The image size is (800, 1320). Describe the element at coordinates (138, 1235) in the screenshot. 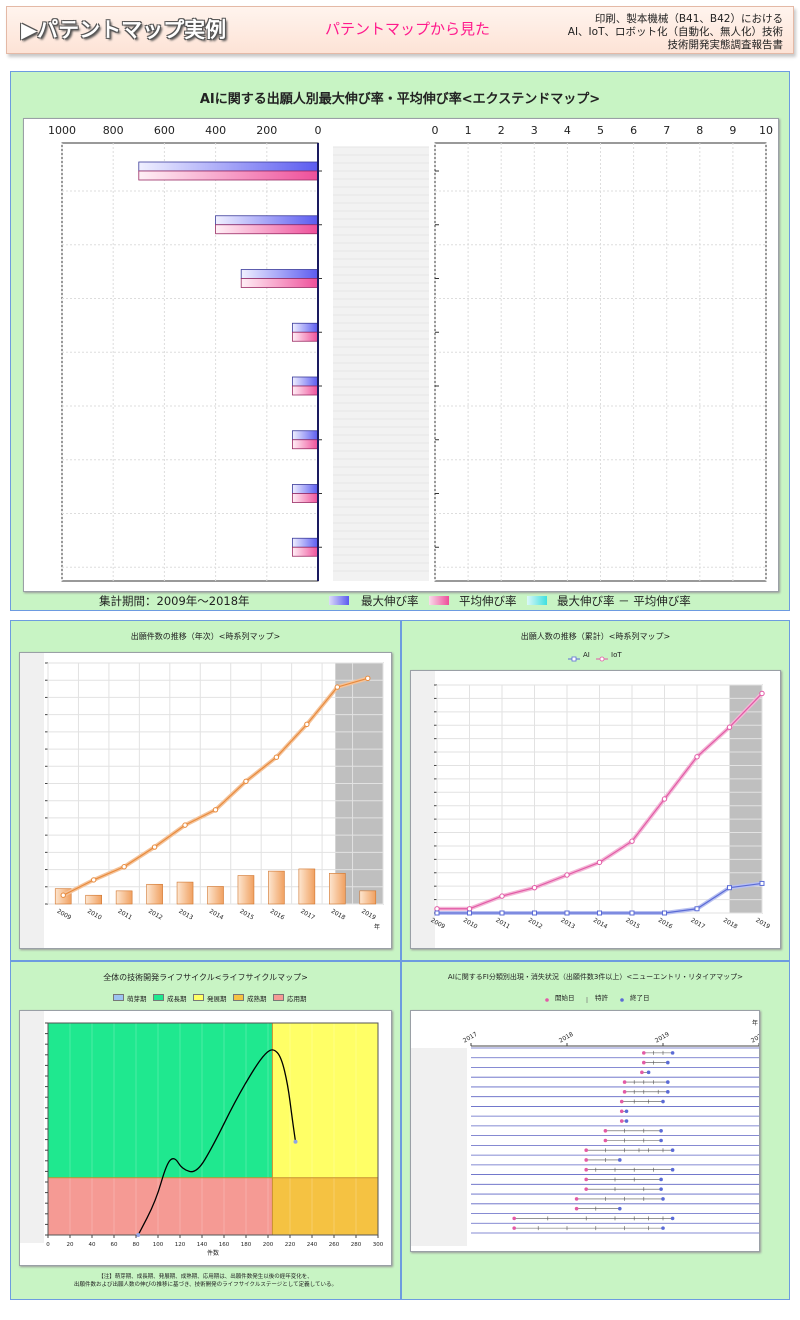

I see `lifecycle-start-point` at that location.